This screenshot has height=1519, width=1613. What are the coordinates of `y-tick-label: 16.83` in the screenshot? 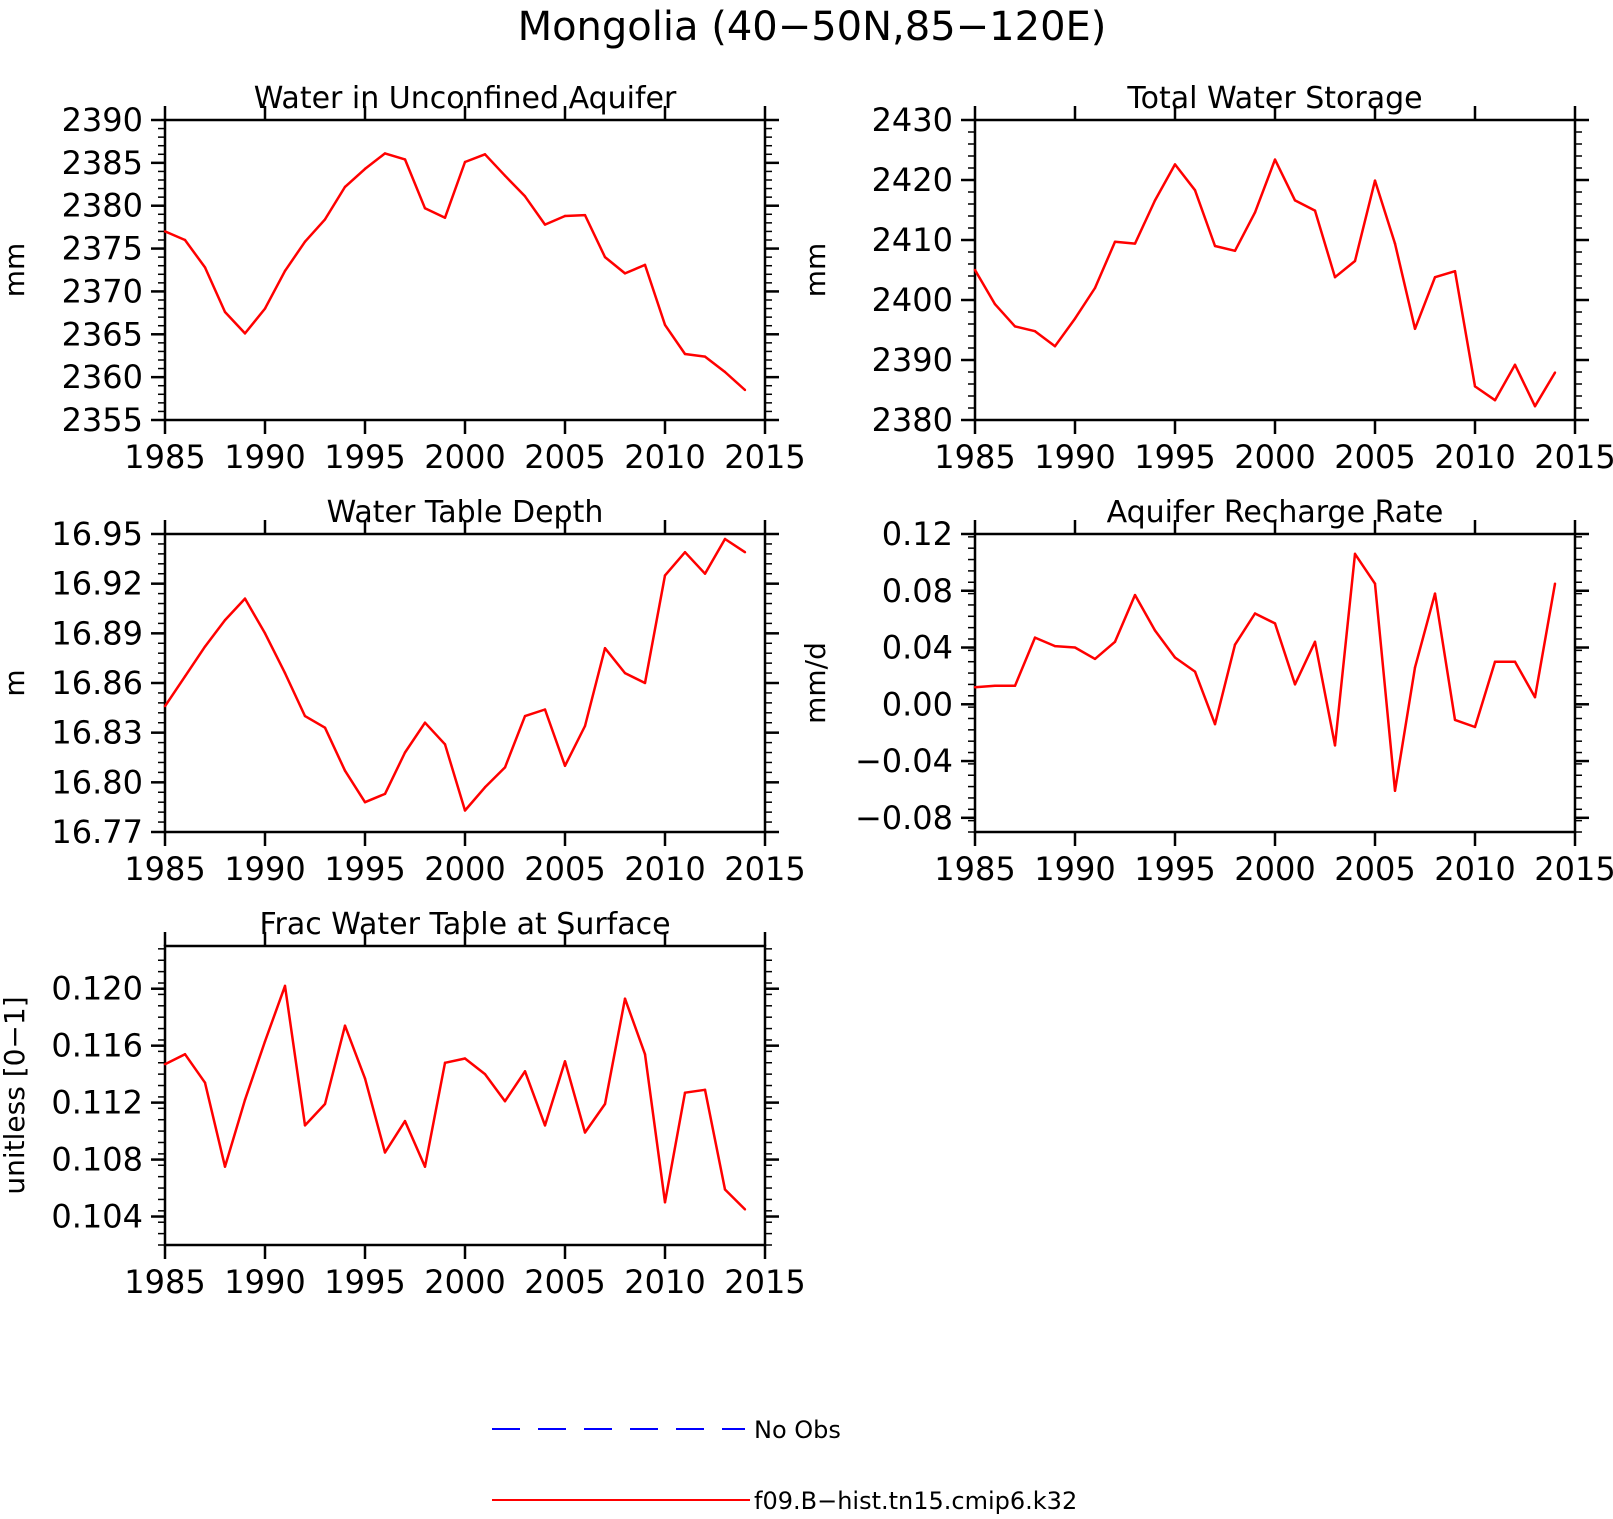 It's located at (97, 733).